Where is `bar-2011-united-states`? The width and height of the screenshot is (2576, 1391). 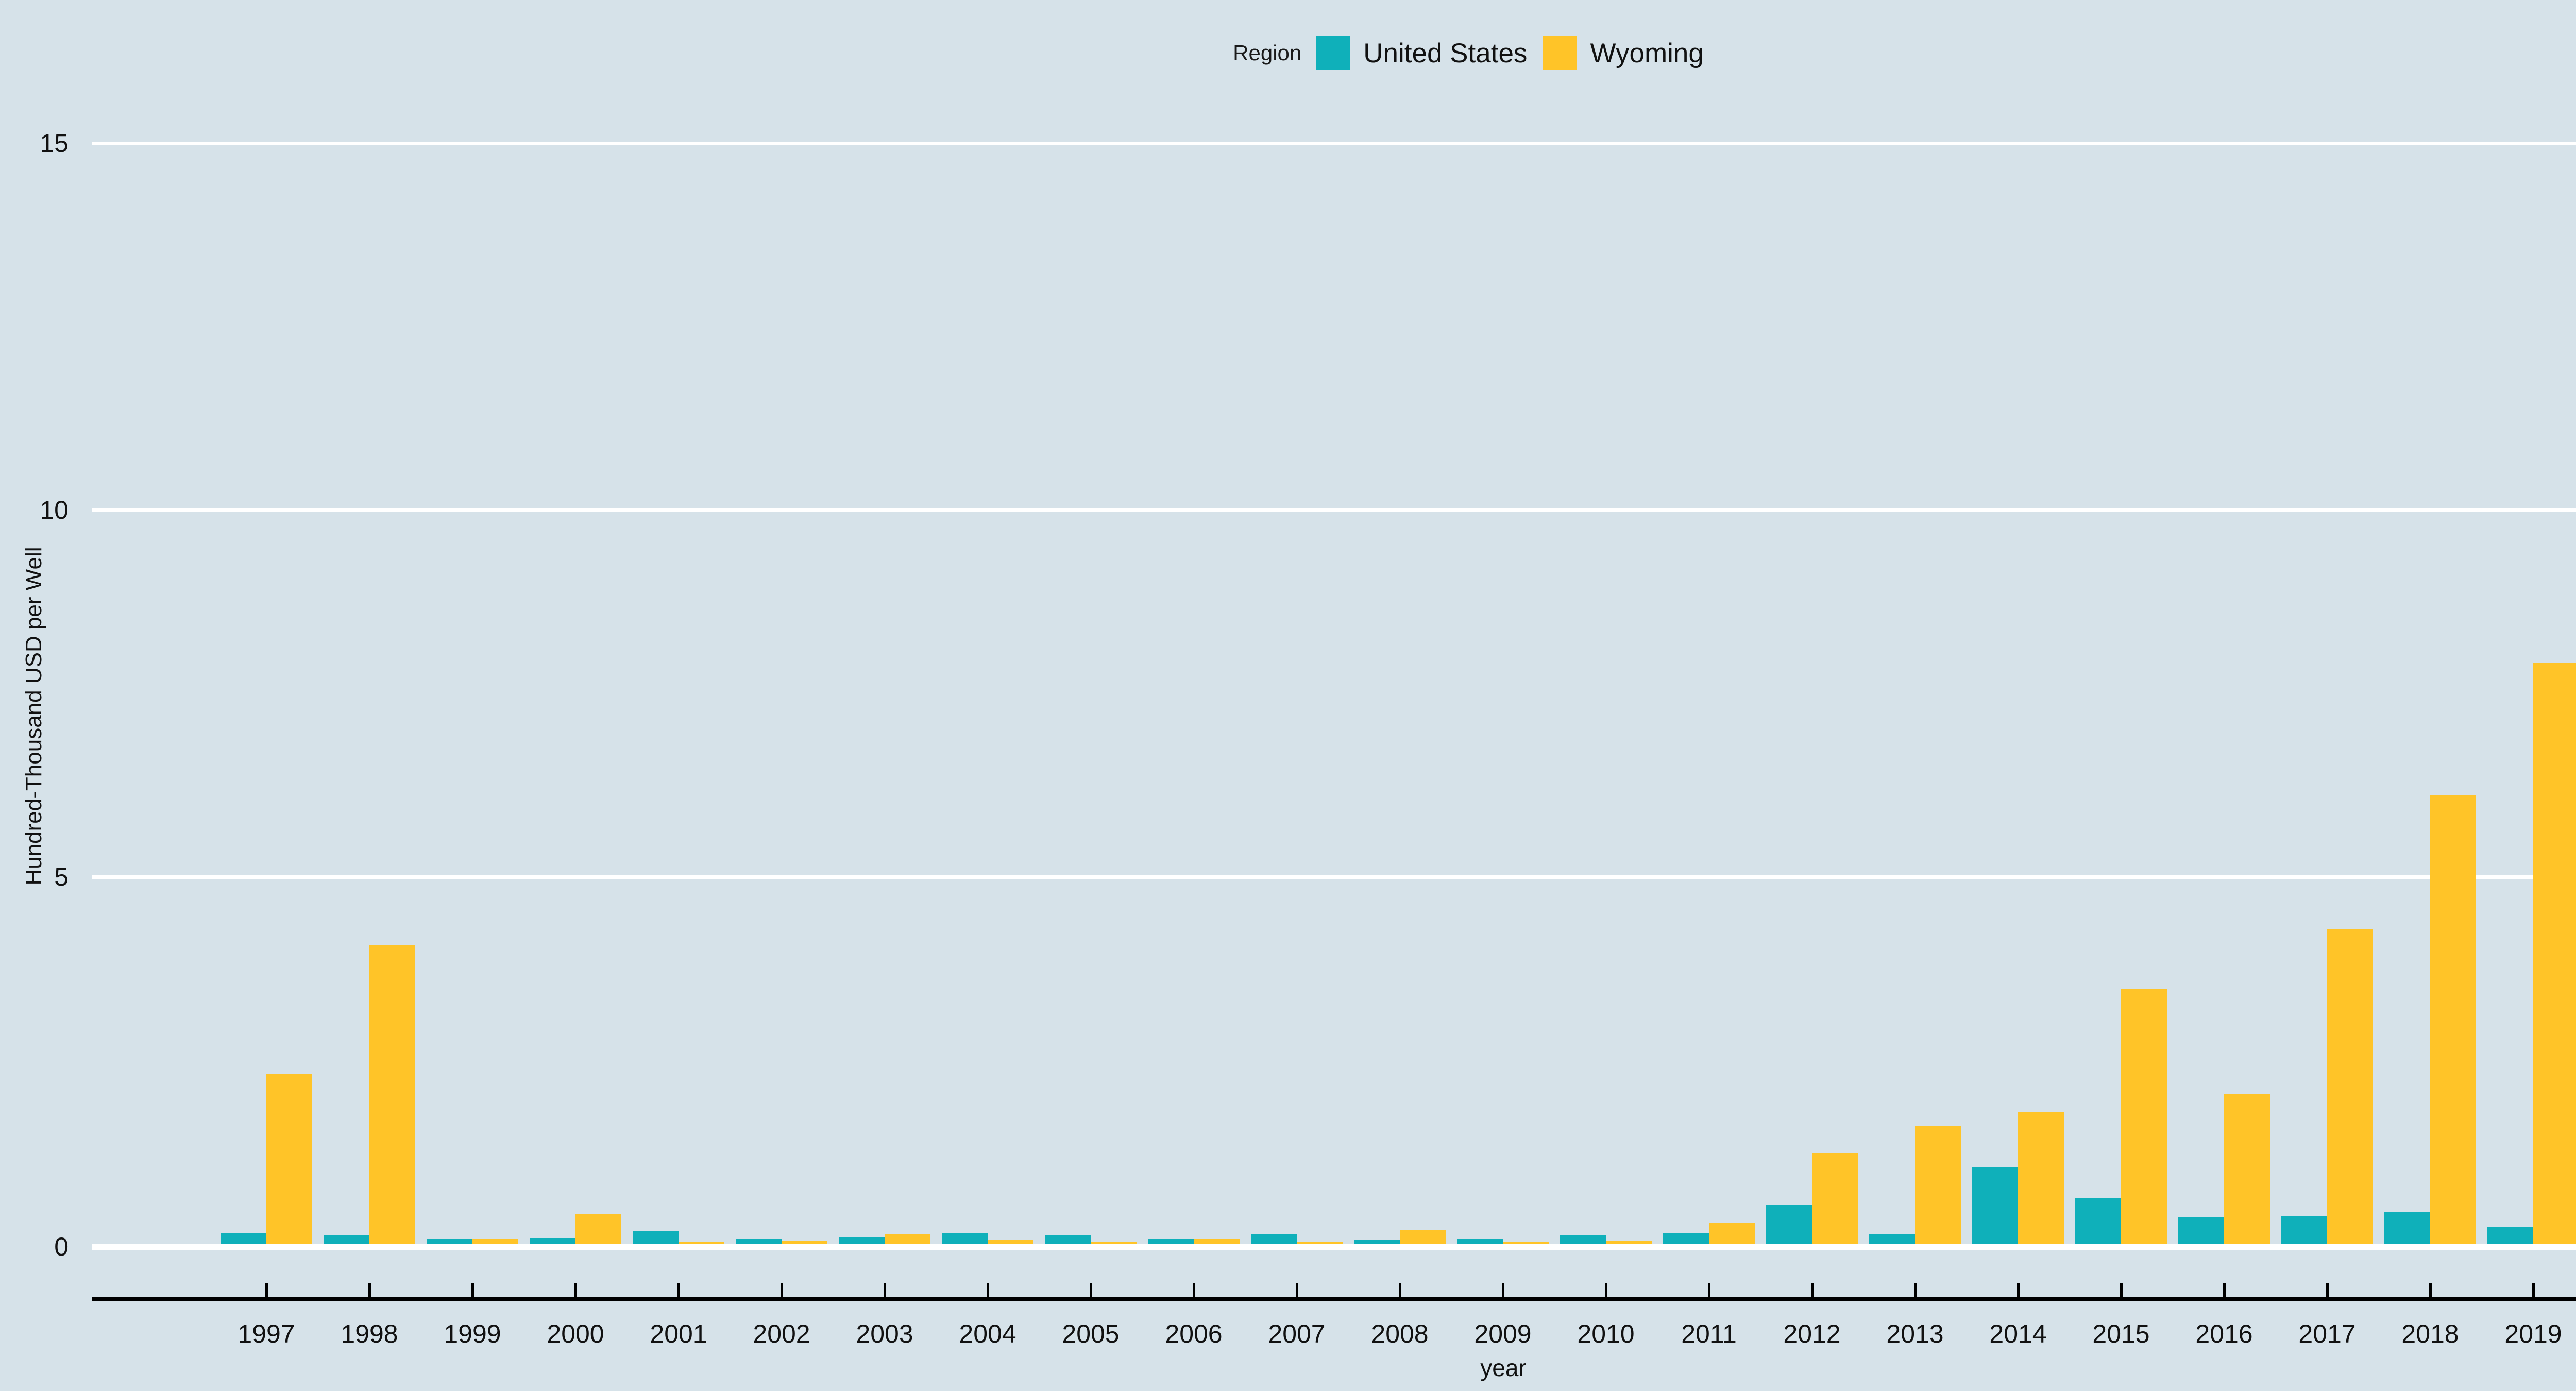 bar-2011-united-states is located at coordinates (1686, 1238).